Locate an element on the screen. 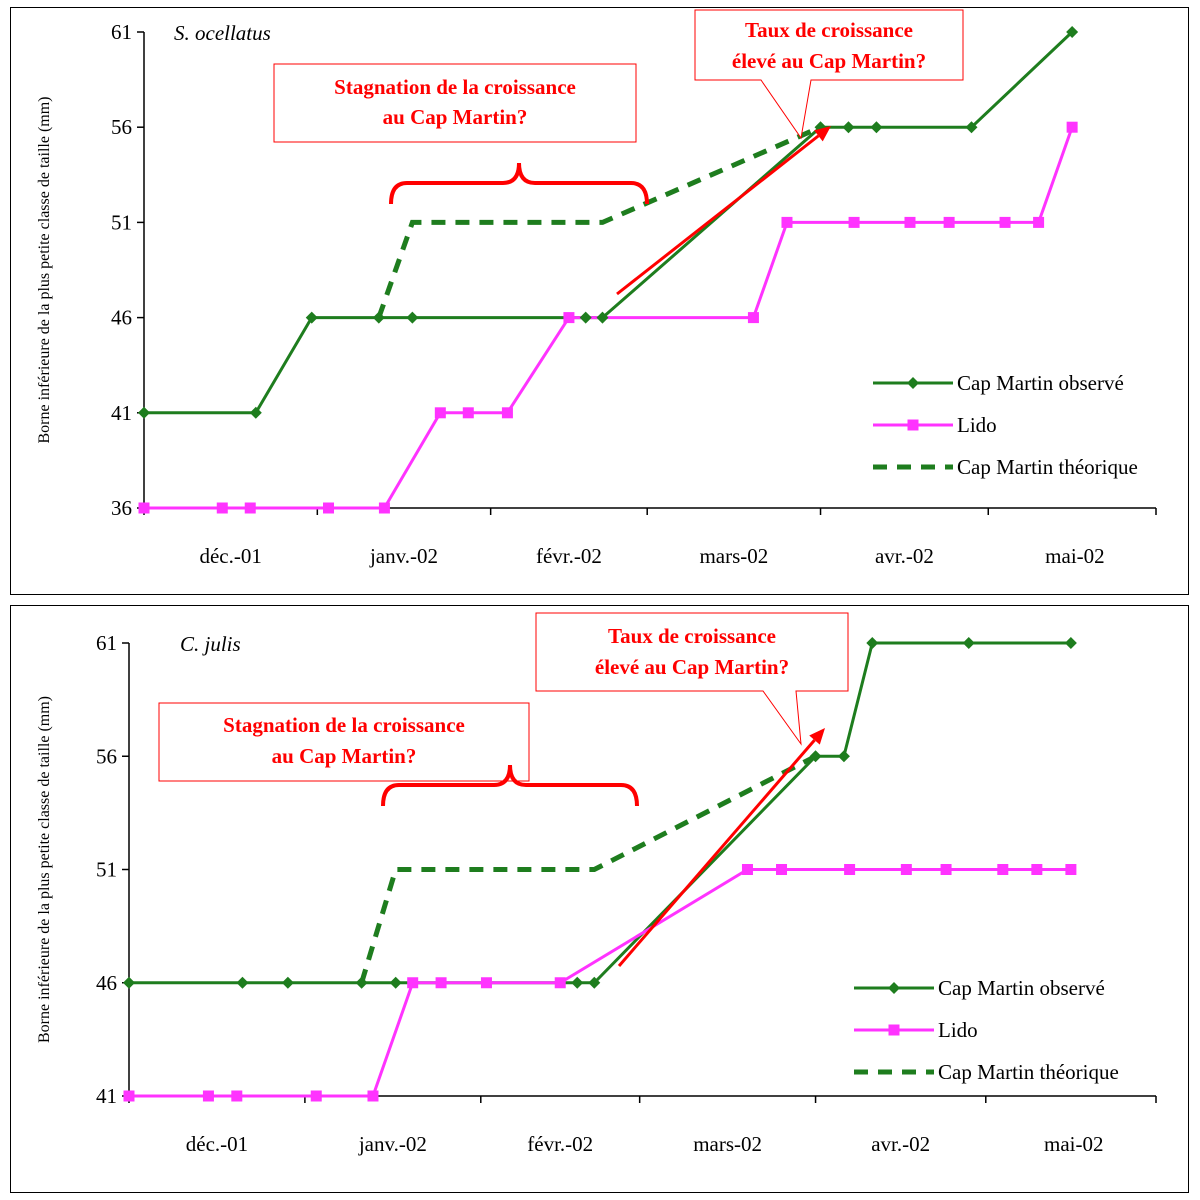  y-tick-label: 61 is located at coordinates (121, 32).